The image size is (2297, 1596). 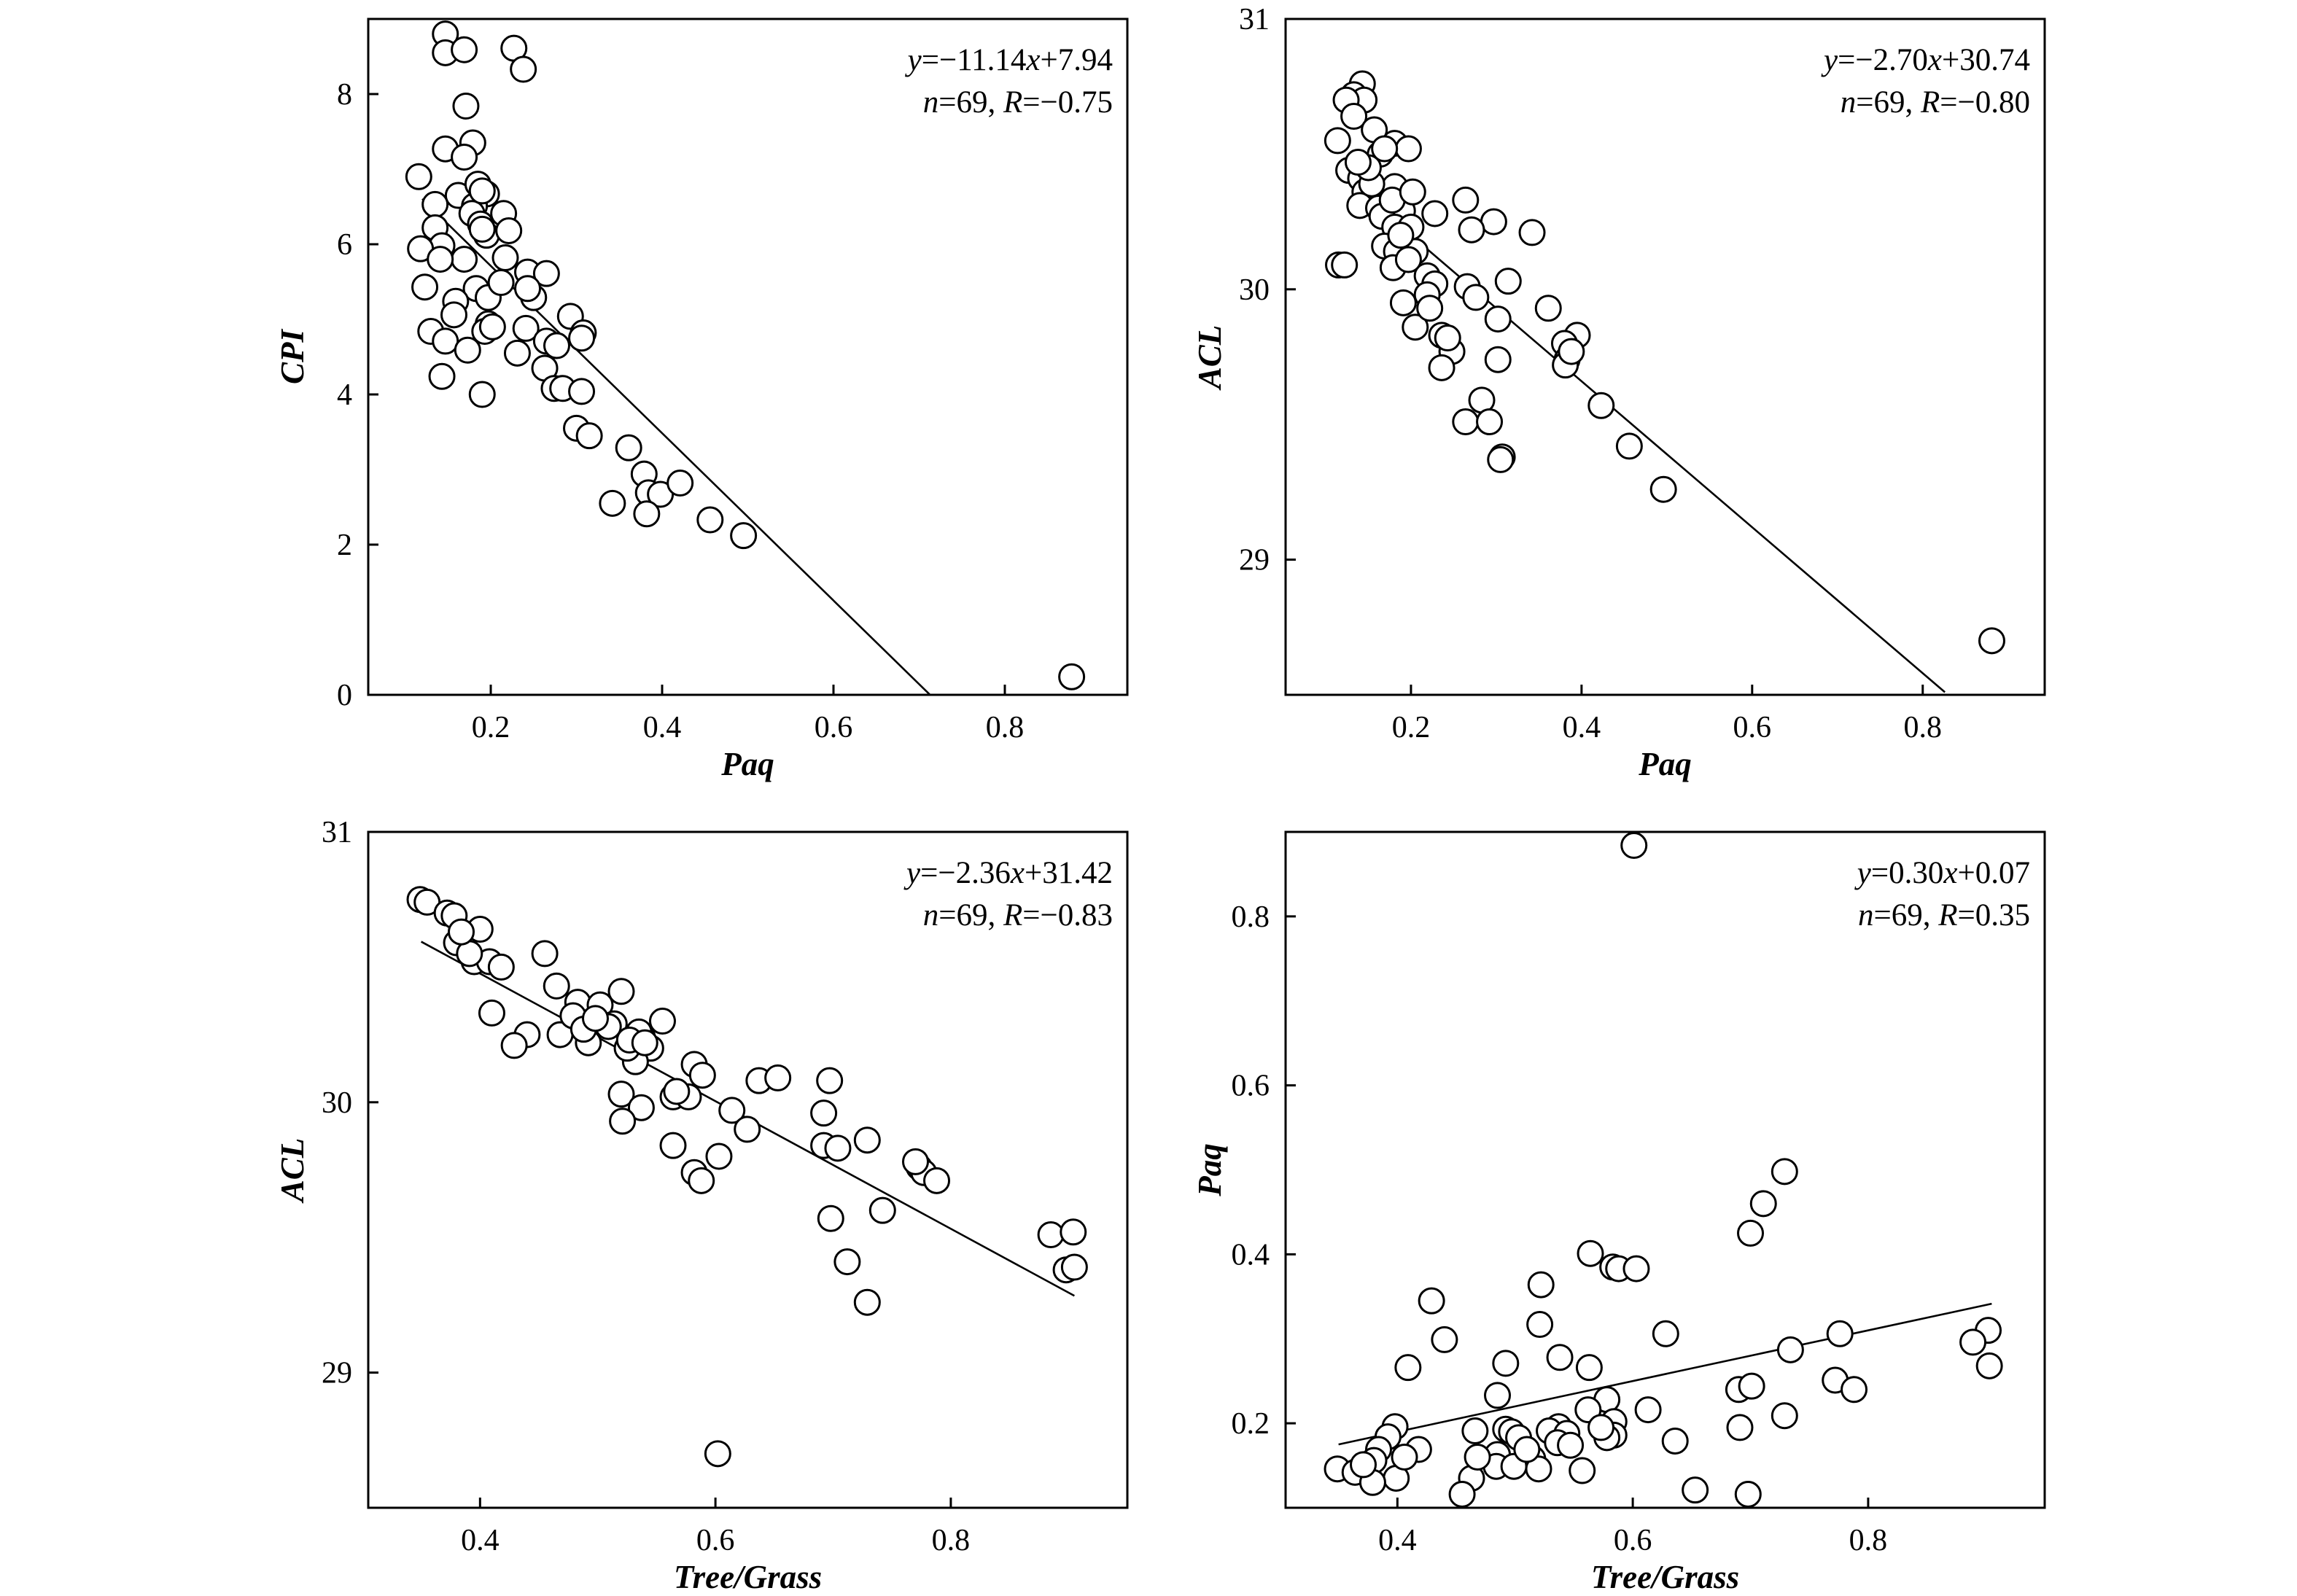 What do you see at coordinates (337, 832) in the screenshot?
I see `y-tick-label: 31` at bounding box center [337, 832].